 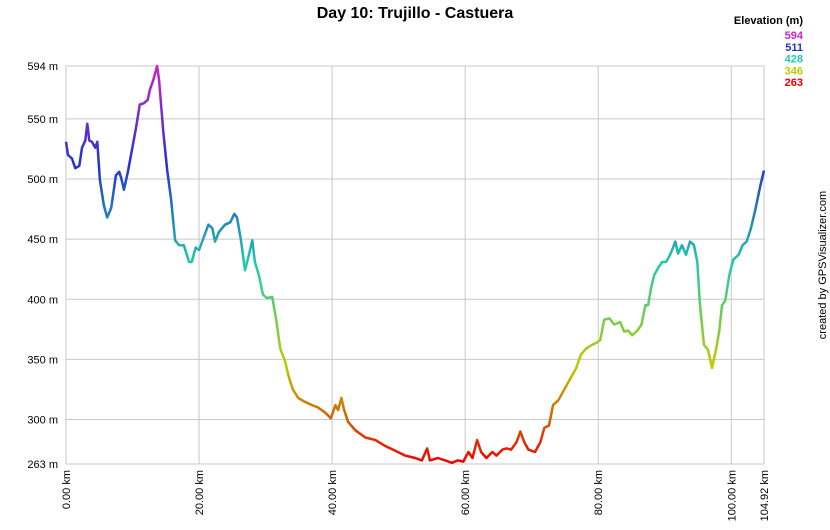 What do you see at coordinates (42, 120) in the screenshot?
I see `y-tick-label: 550 m` at bounding box center [42, 120].